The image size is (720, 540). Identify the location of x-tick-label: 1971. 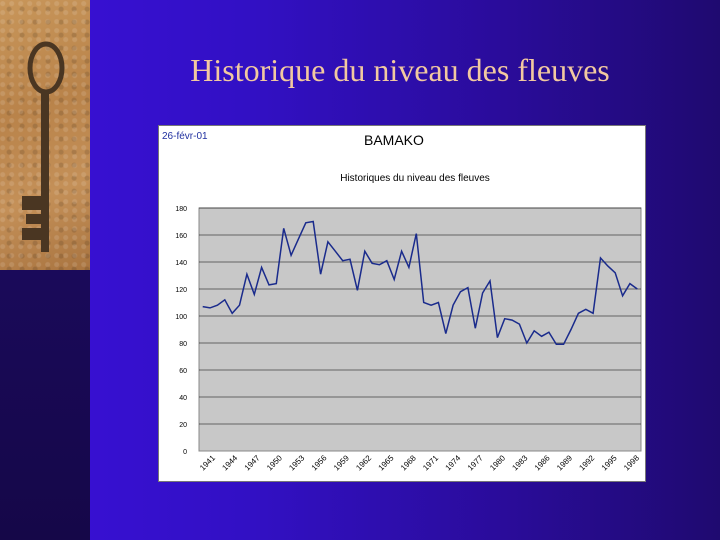
(430, 462).